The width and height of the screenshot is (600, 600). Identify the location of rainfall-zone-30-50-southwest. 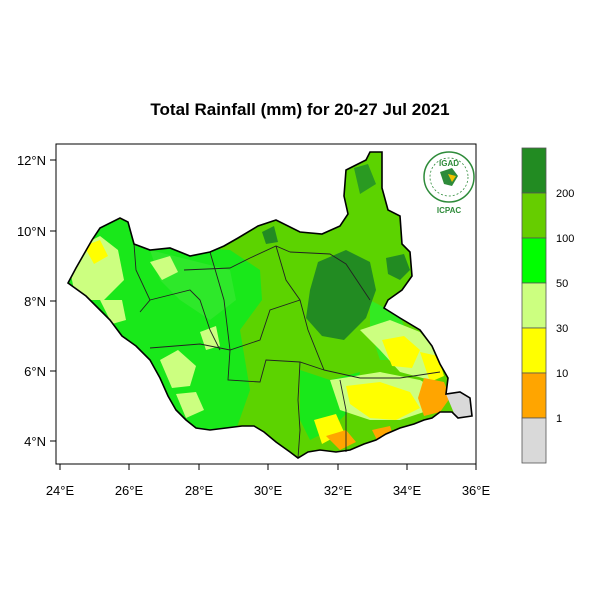
(190, 405).